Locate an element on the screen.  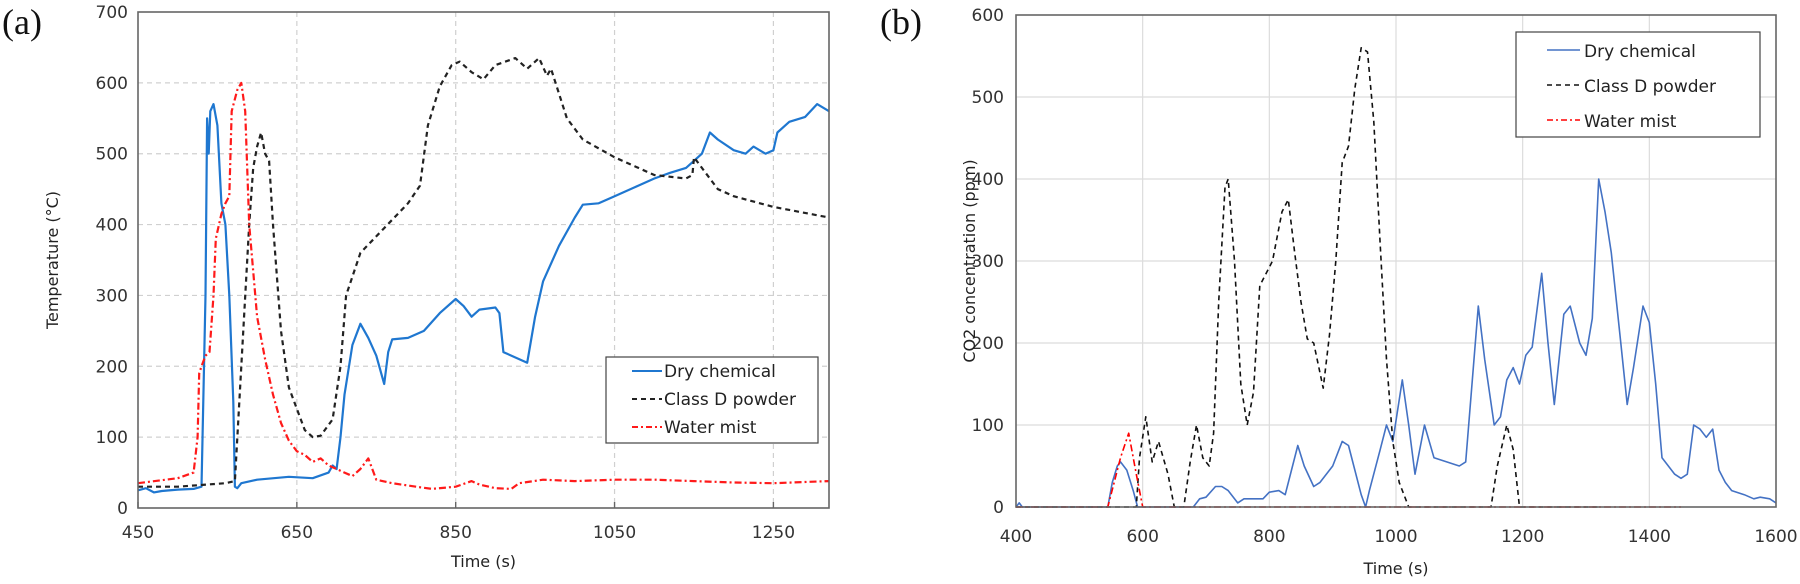
y-tick-label: 700 is located at coordinates (112, 13).